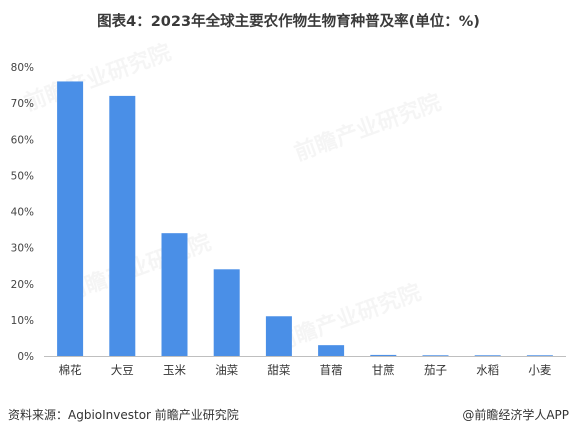 The height and width of the screenshot is (437, 577). I want to click on x-tick-label: 甘蔗, so click(383, 370).